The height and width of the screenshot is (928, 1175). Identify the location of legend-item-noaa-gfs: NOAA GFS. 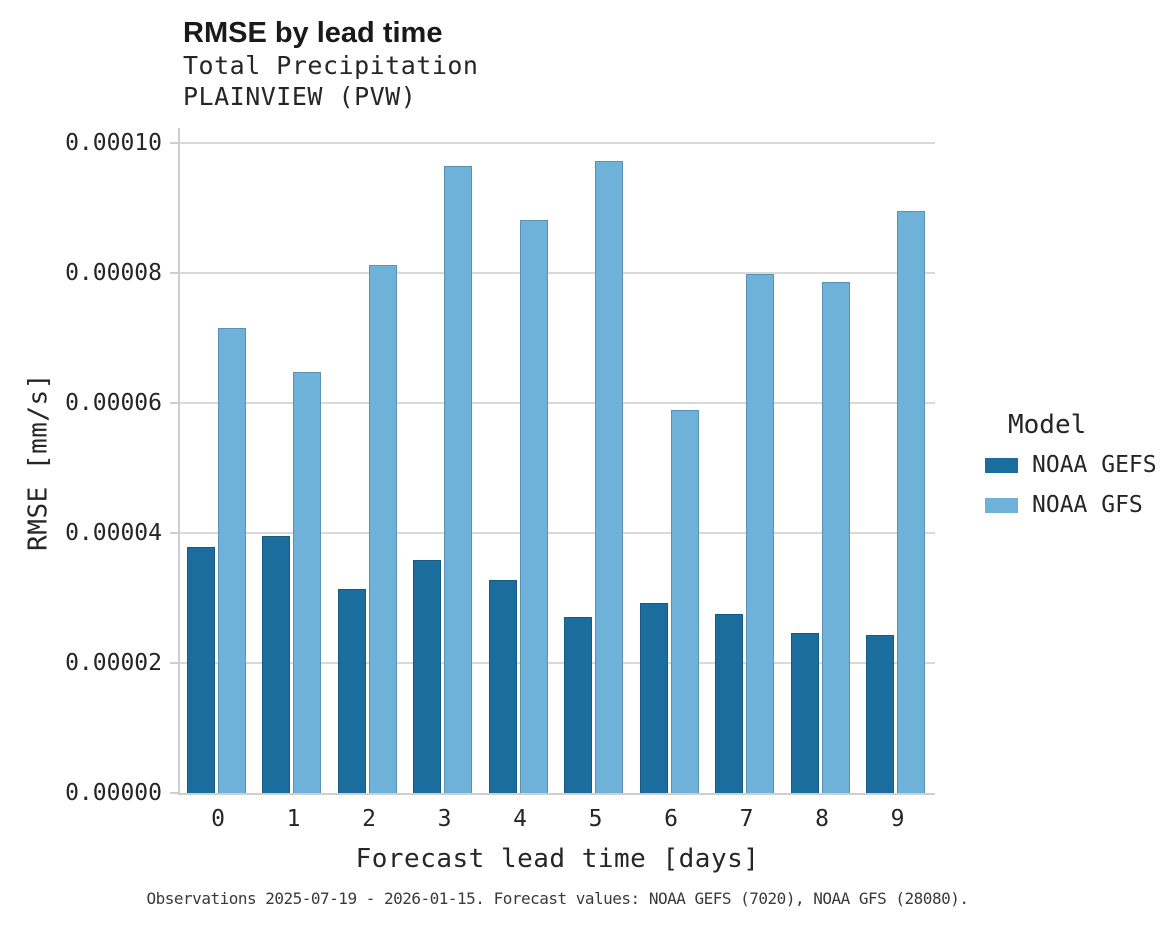
(1071, 505).